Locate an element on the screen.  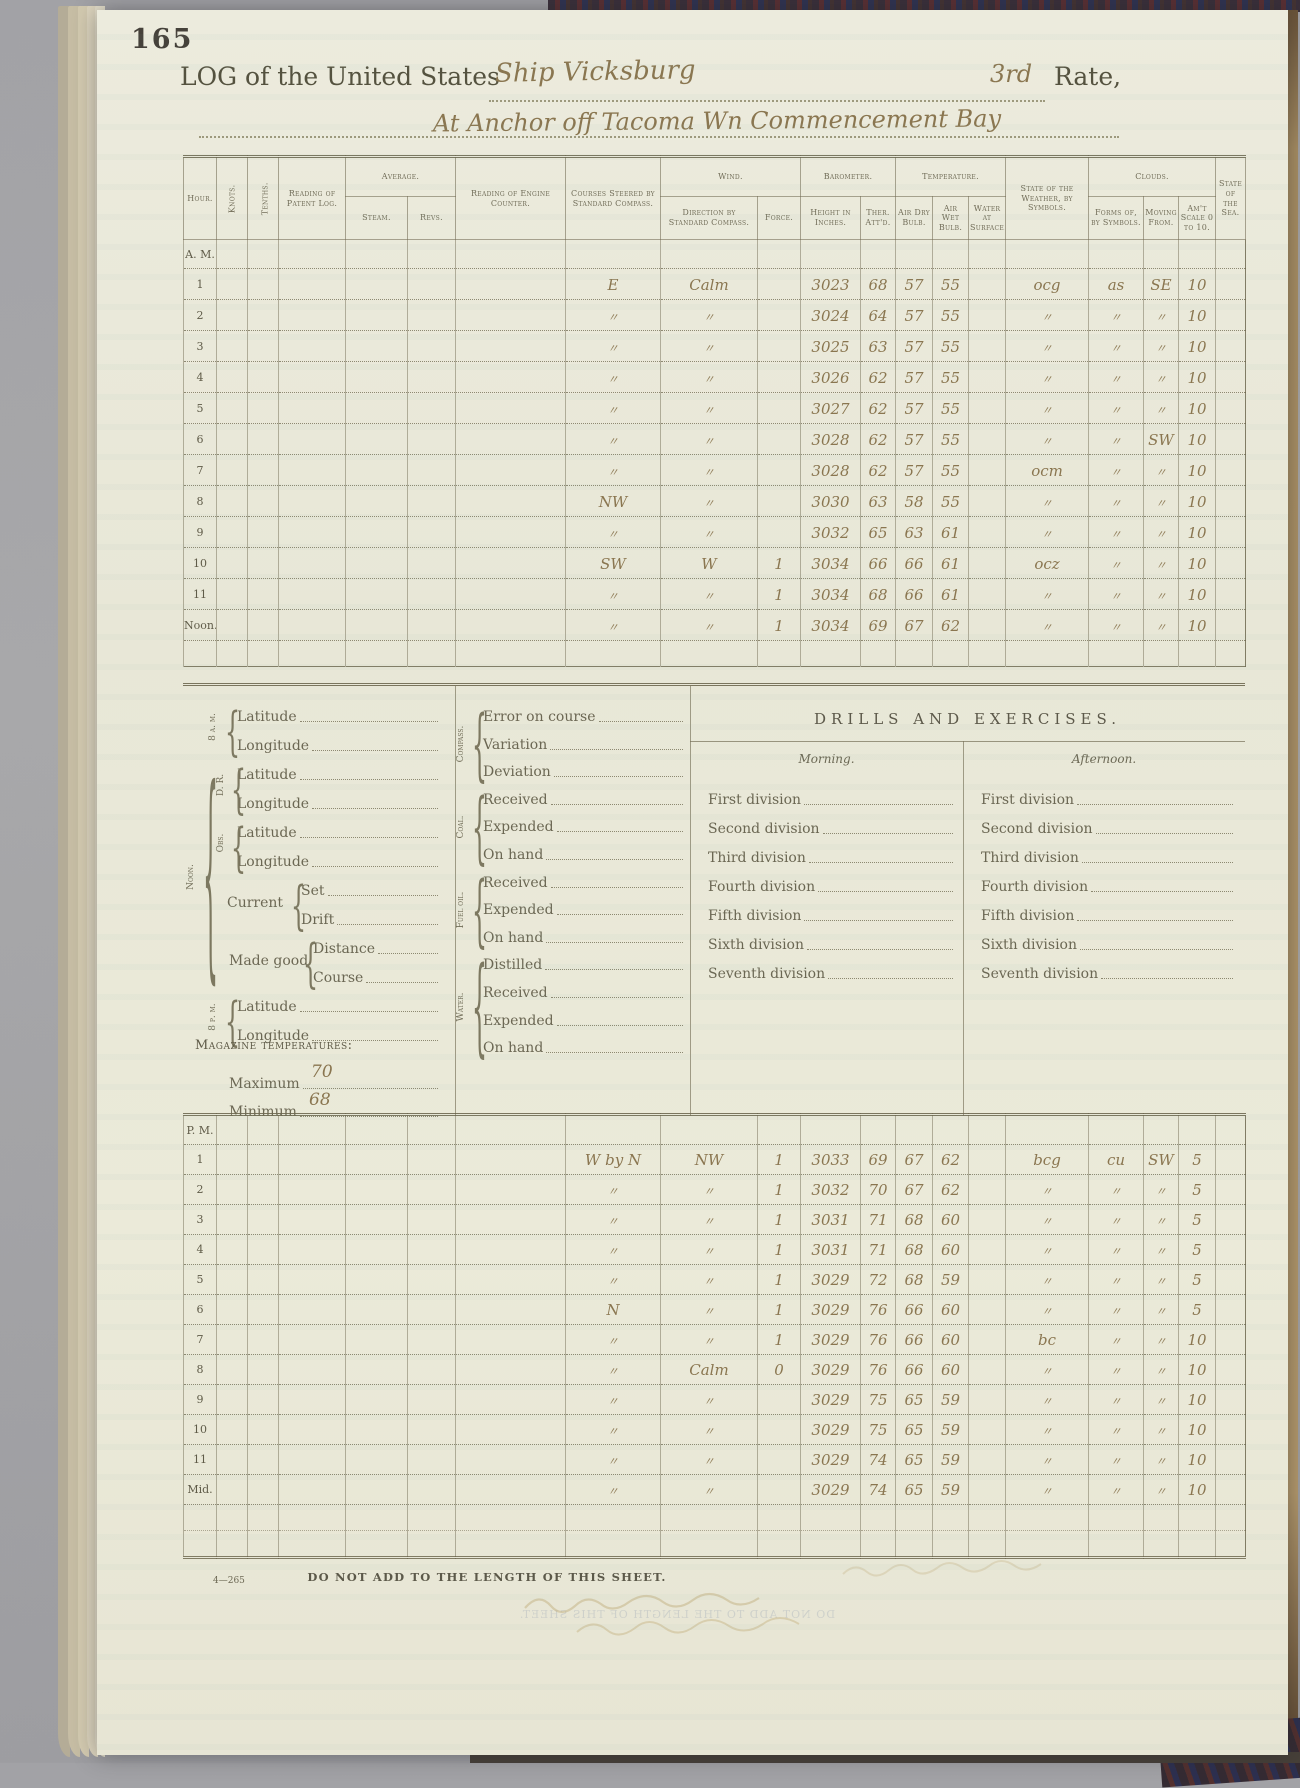
observation-label: Fourth division is located at coordinates (762, 887).